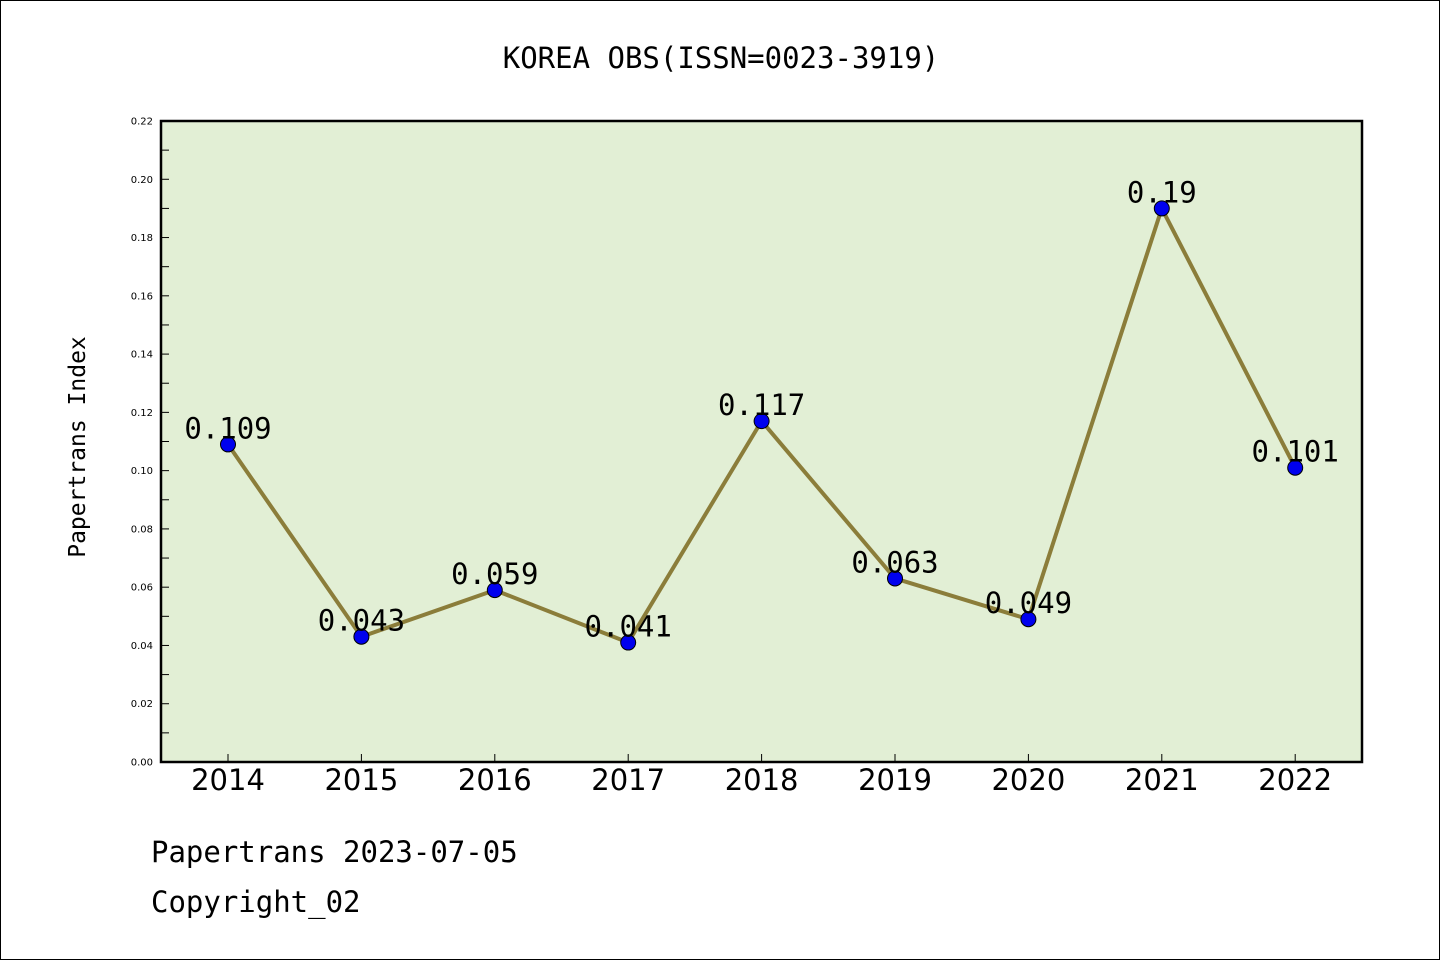 Image resolution: width=1440 pixels, height=961 pixels. I want to click on y-tick-label: 0.22, so click(142, 122).